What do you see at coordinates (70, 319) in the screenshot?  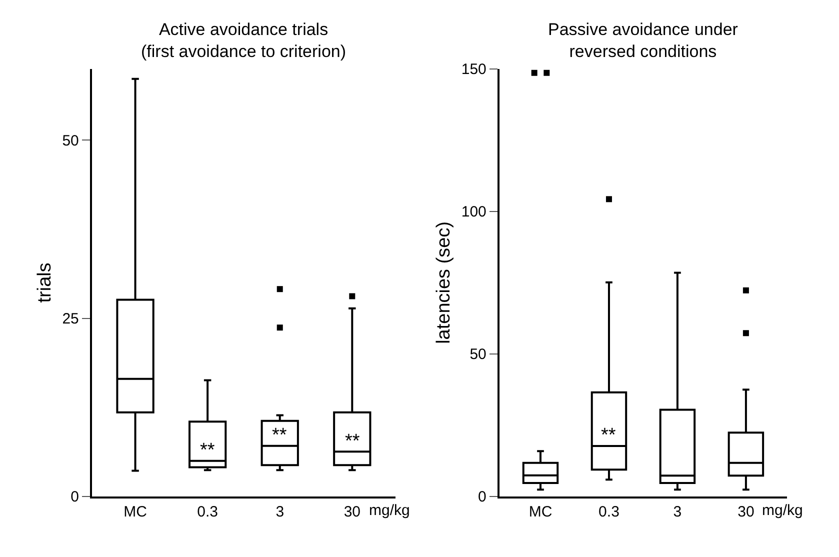 I see `y-tick-label: 25` at bounding box center [70, 319].